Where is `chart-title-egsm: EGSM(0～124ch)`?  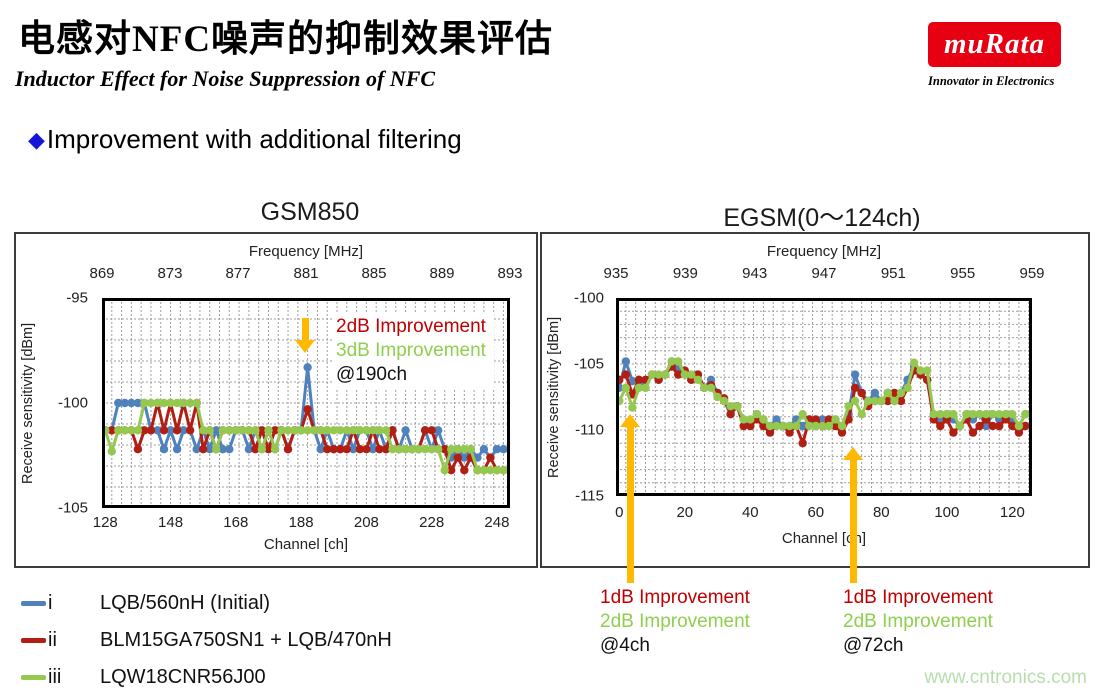
chart-title-egsm: EGSM(0～124ch) is located at coordinates (822, 218).